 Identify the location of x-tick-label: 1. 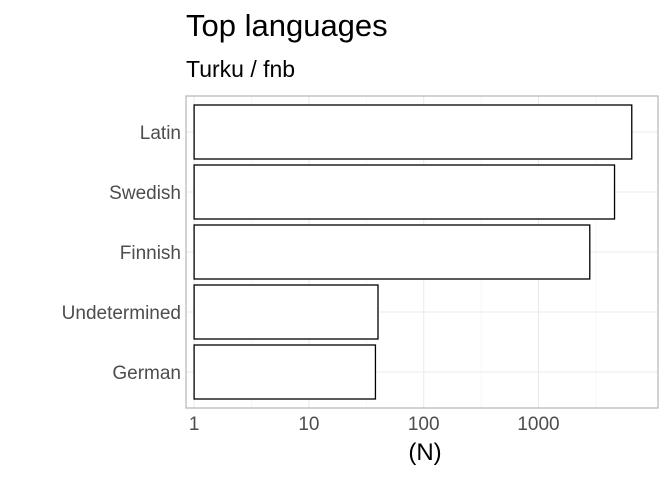
(194, 424).